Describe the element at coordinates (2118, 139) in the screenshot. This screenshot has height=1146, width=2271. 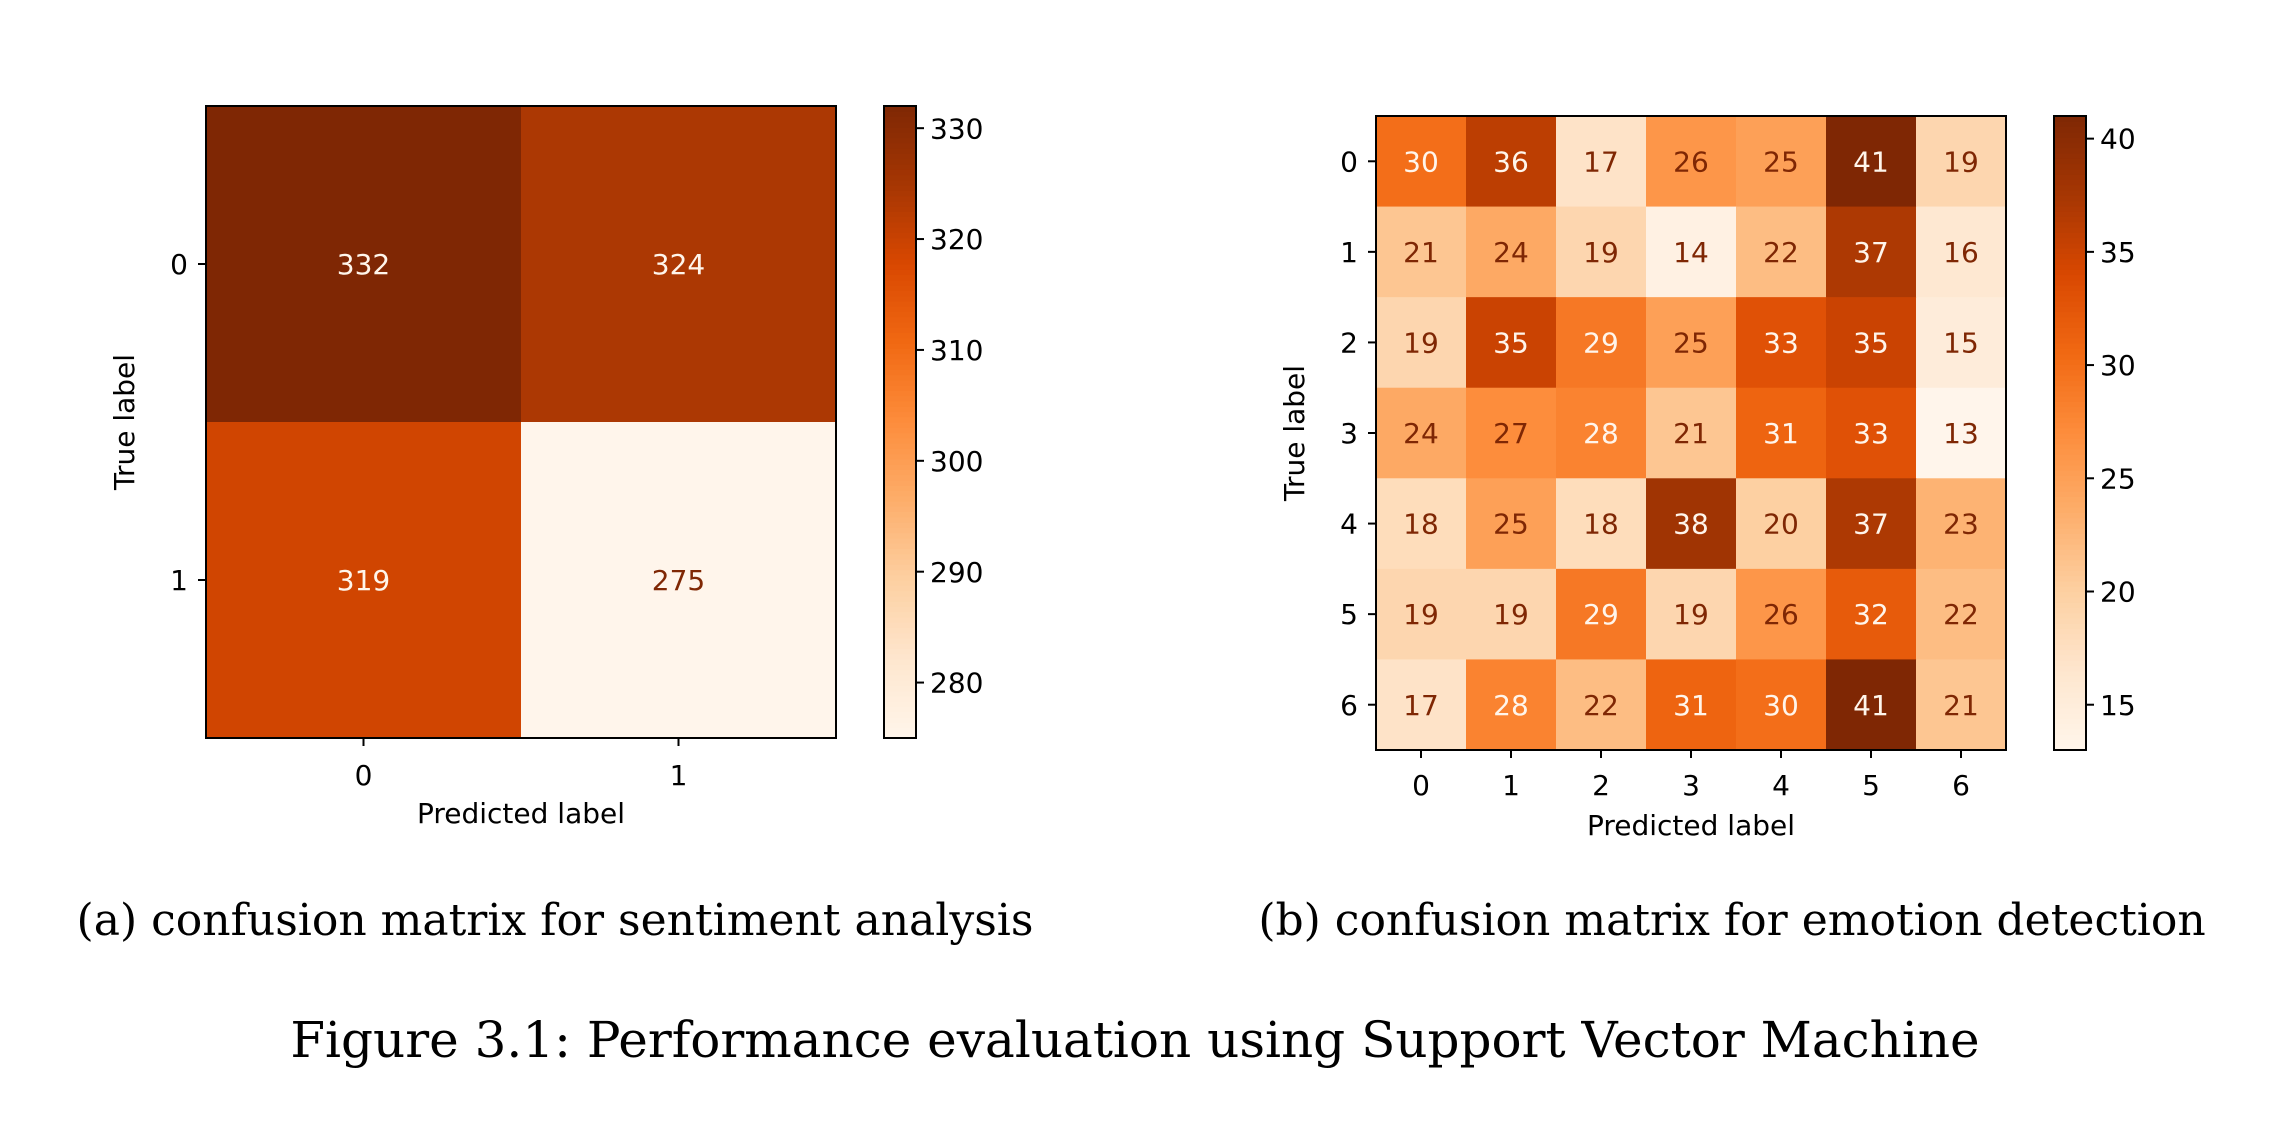
I see `colorbar-tick-label: 40` at that location.